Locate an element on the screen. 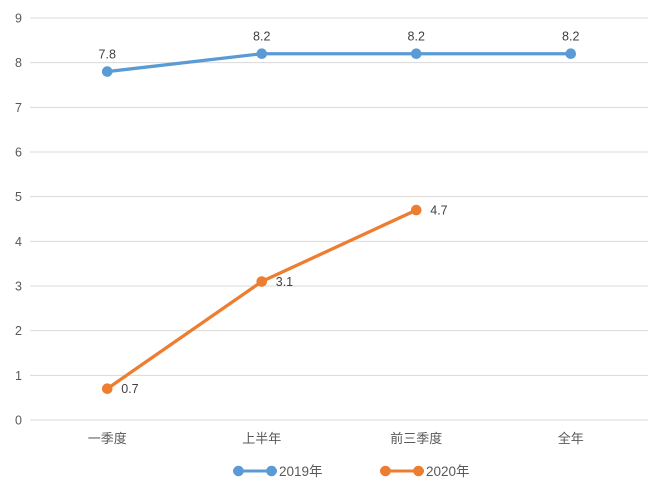 The height and width of the screenshot is (500, 667). data-label: 4.7 is located at coordinates (438, 211).